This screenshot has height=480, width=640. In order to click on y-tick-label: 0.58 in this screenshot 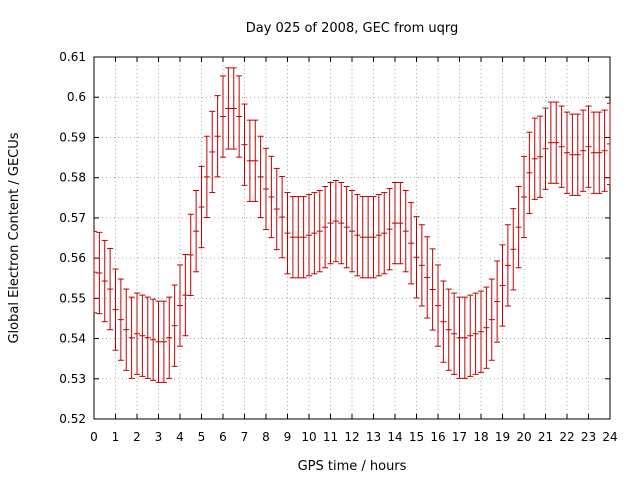, I will do `click(72, 178)`.